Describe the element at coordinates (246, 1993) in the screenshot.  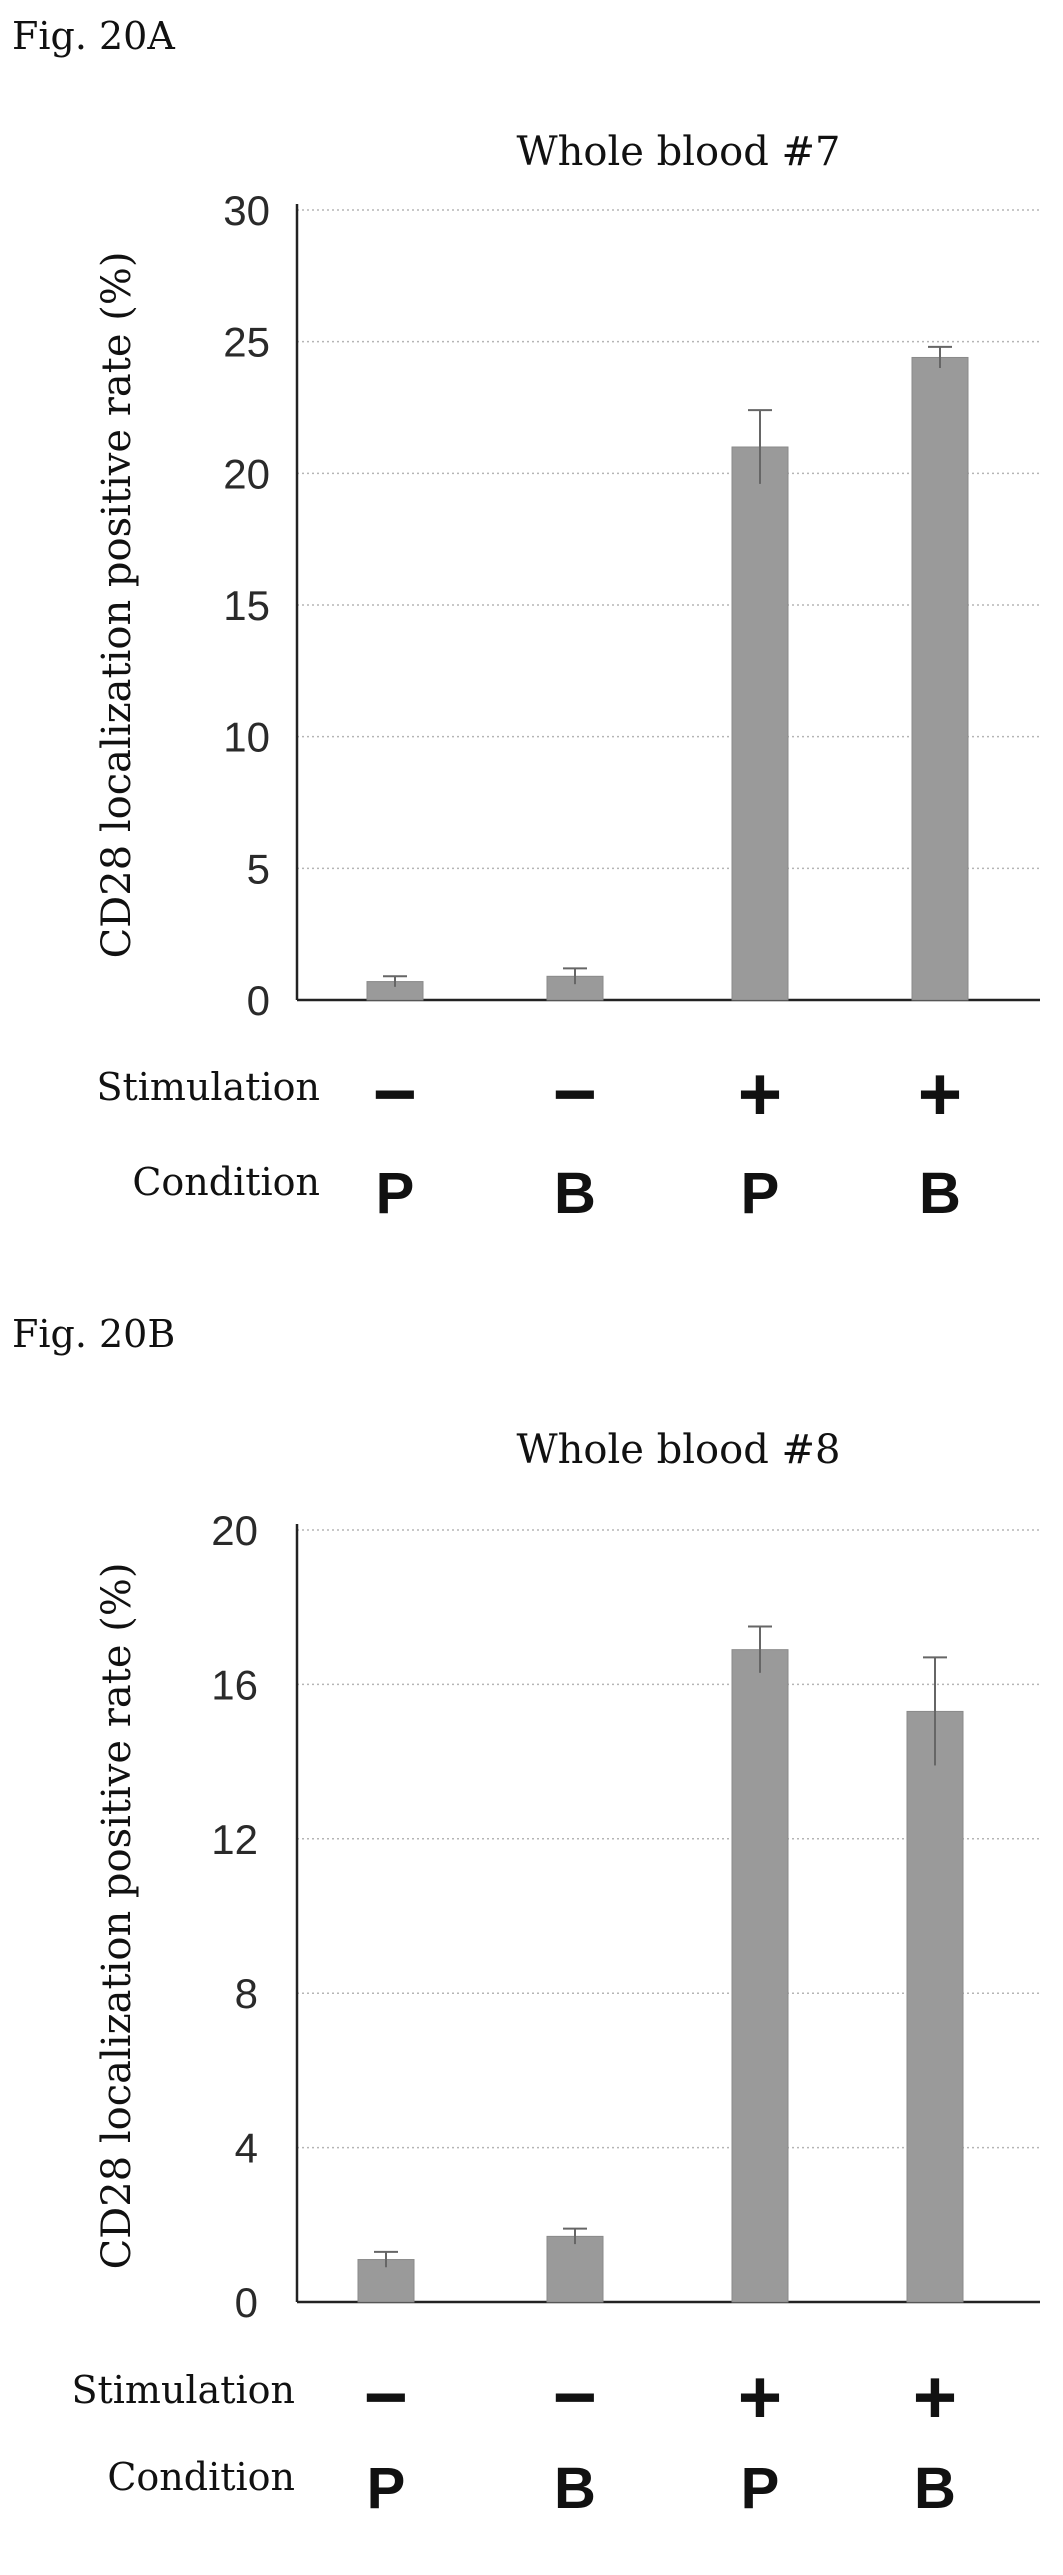
I see `y-tick-label: 8` at that location.